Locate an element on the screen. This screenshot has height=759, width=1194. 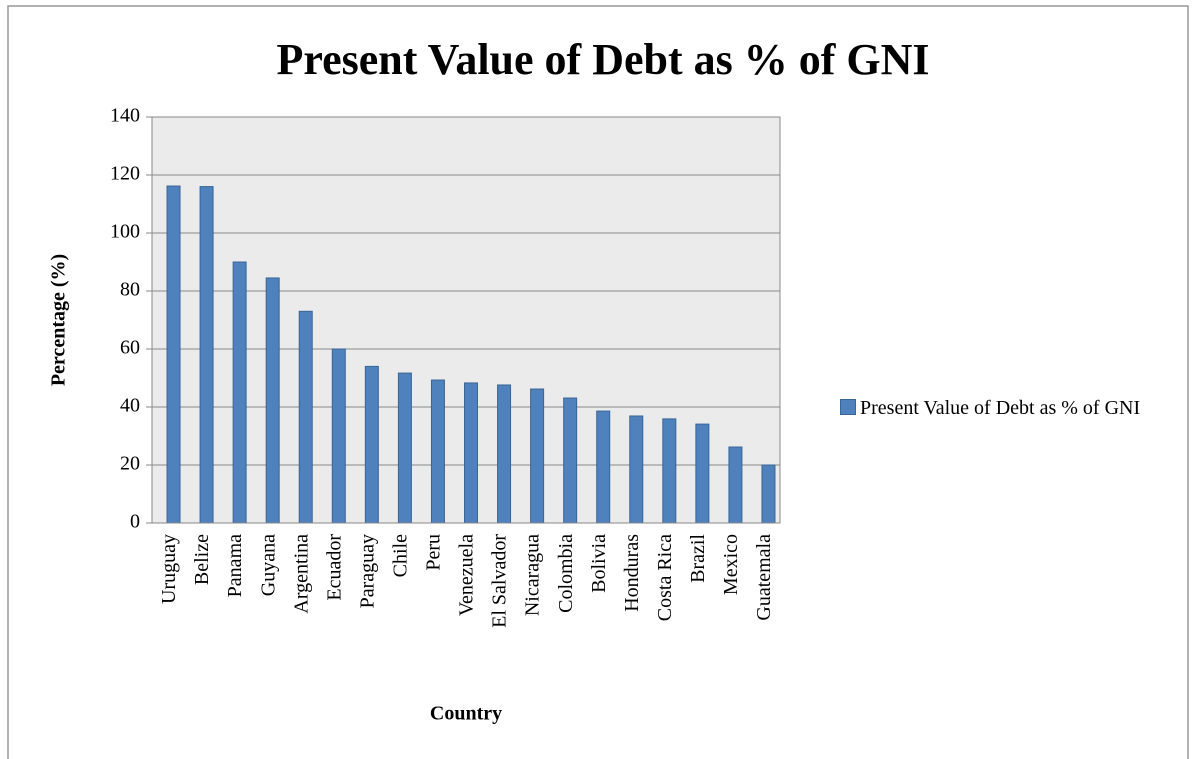
x-tick-label: Chile is located at coordinates (400, 555).